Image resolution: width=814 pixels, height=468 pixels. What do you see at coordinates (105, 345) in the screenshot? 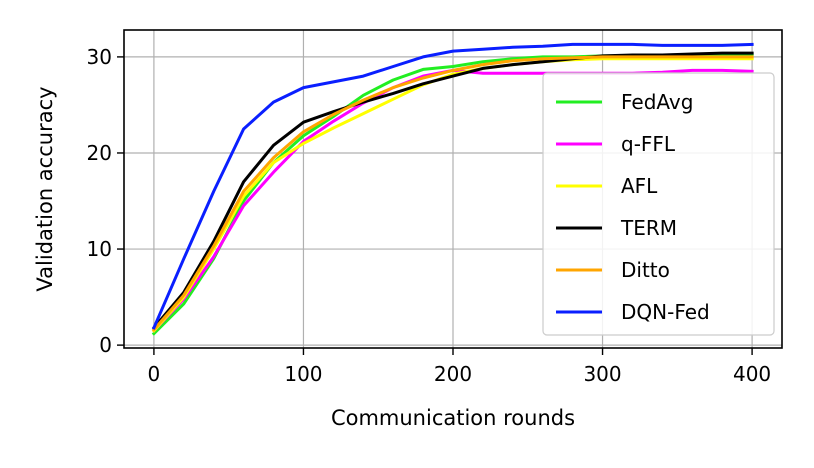
I see `y-tick-label: 0` at bounding box center [105, 345].